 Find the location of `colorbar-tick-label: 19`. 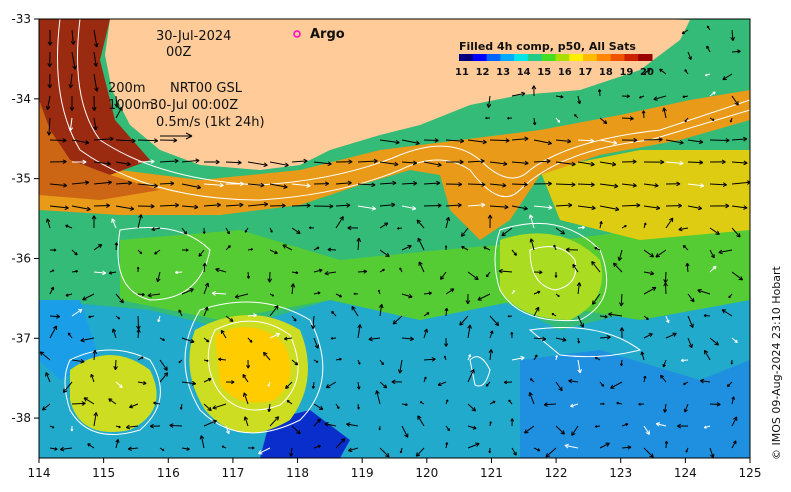

colorbar-tick-label: 19 is located at coordinates (626, 72).